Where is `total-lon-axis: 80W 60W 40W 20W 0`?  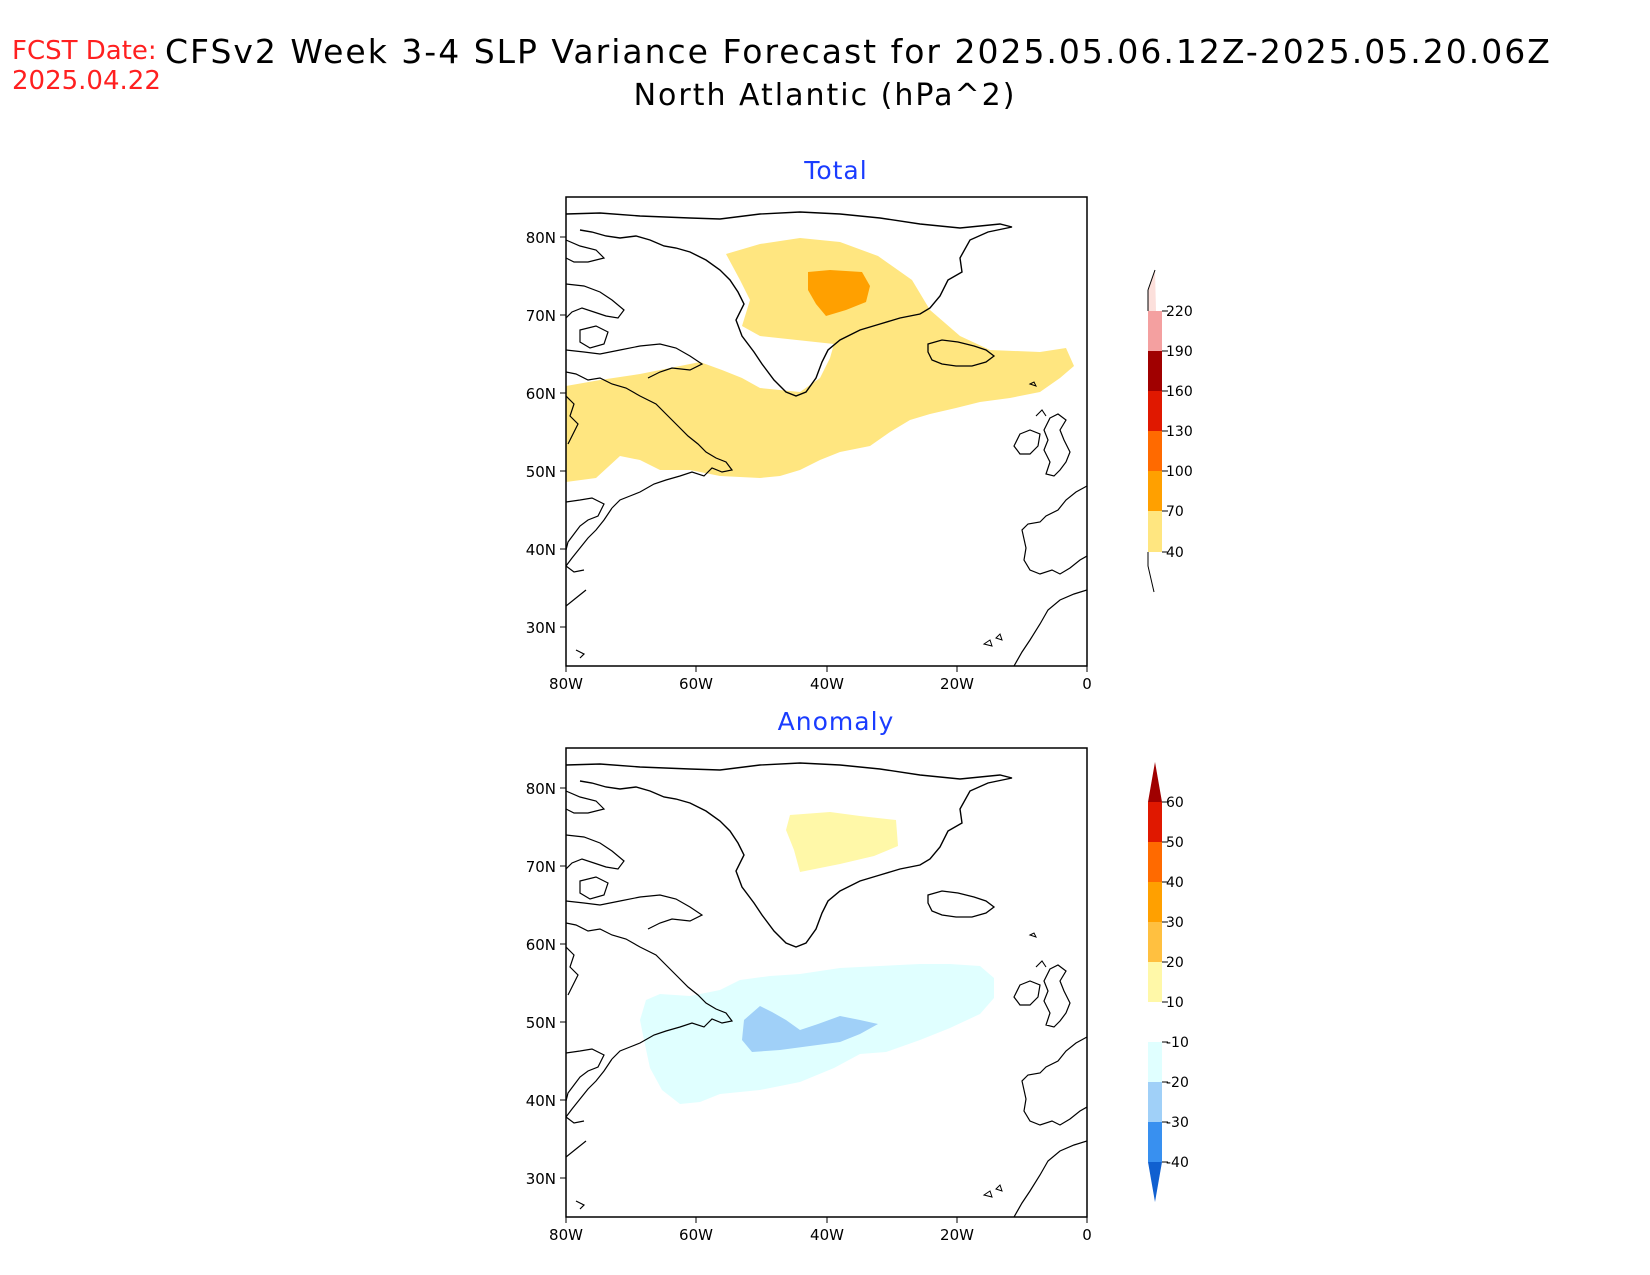 total-lon-axis: 80W 60W 40W 20W 0 is located at coordinates (820, 679).